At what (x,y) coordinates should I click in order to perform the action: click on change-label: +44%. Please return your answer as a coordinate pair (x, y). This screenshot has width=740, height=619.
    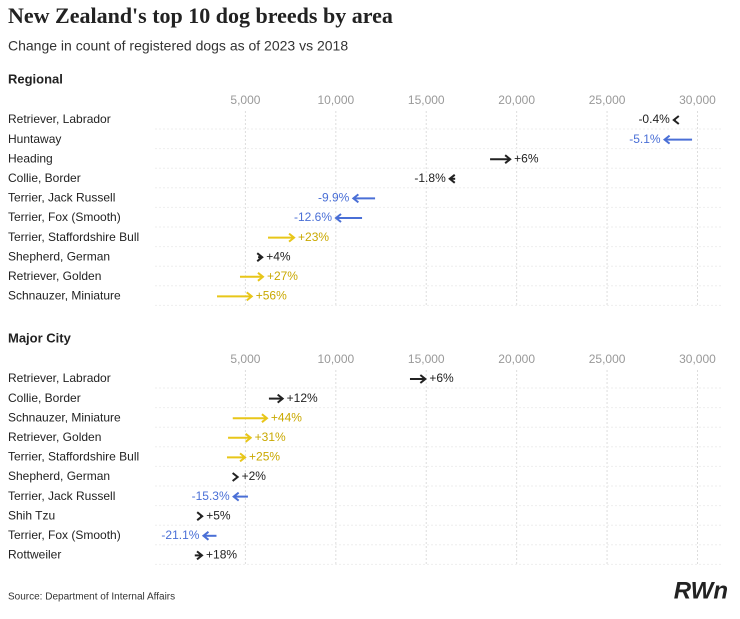
    Looking at the image, I should click on (286, 417).